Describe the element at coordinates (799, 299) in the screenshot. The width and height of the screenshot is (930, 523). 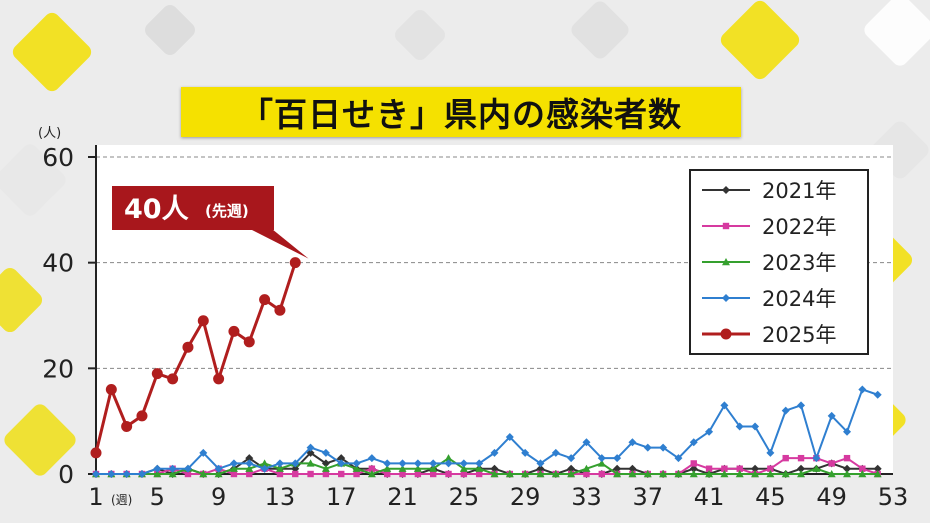
I see `legend-label: 2024年` at that location.